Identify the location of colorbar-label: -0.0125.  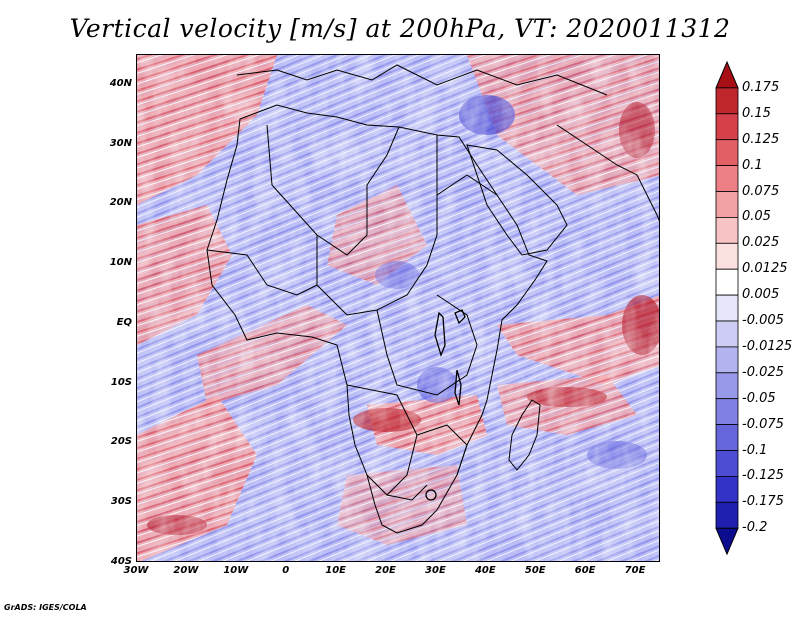
(767, 346).